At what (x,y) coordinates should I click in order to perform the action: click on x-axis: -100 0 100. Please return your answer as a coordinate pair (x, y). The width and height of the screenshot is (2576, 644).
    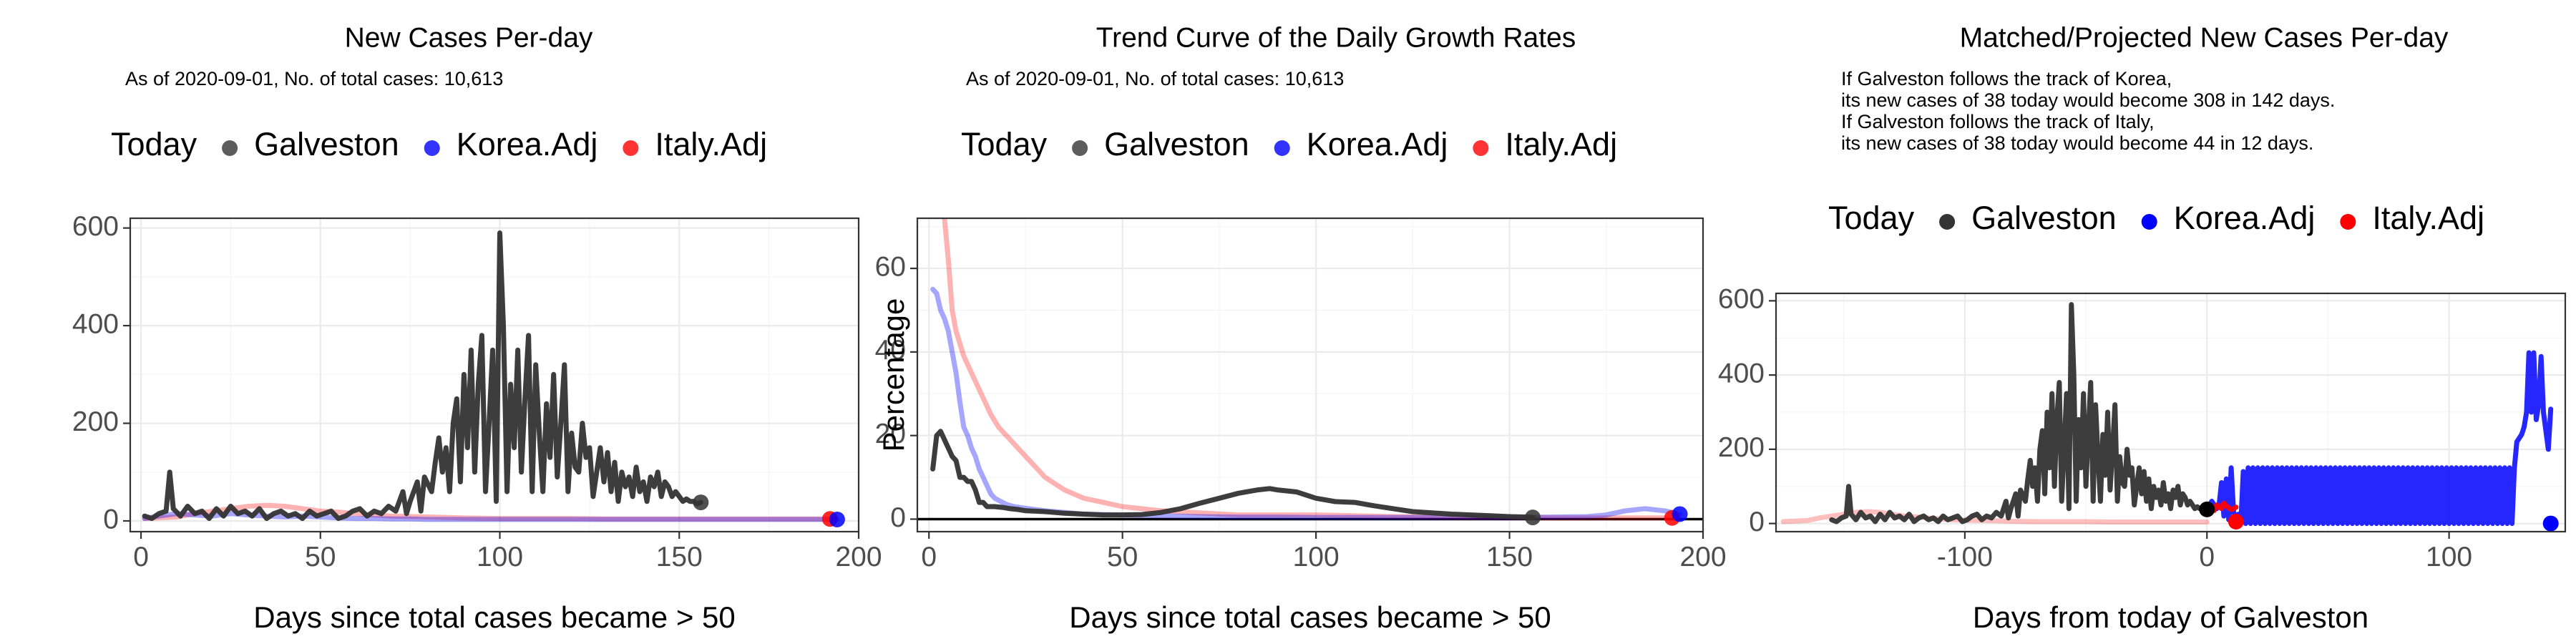
    Looking at the image, I should click on (2204, 552).